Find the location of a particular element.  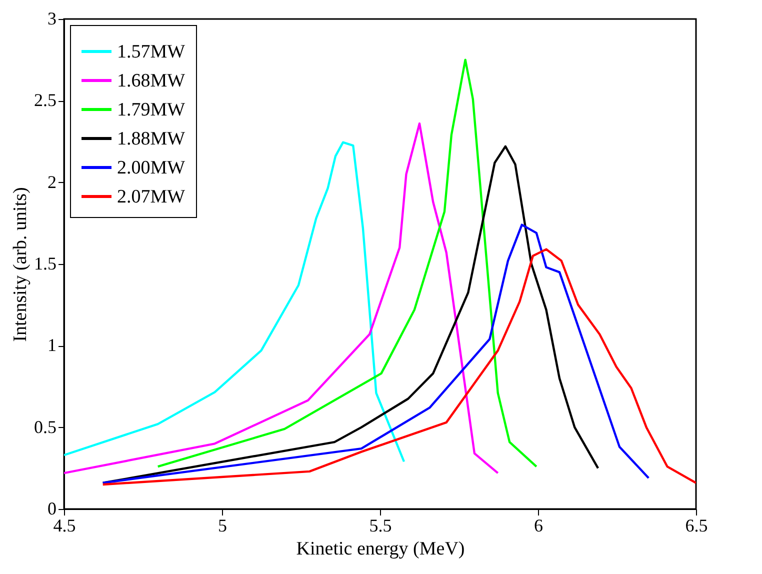

y-axis-title: Intensity (arb. units) is located at coordinates (20, 264).